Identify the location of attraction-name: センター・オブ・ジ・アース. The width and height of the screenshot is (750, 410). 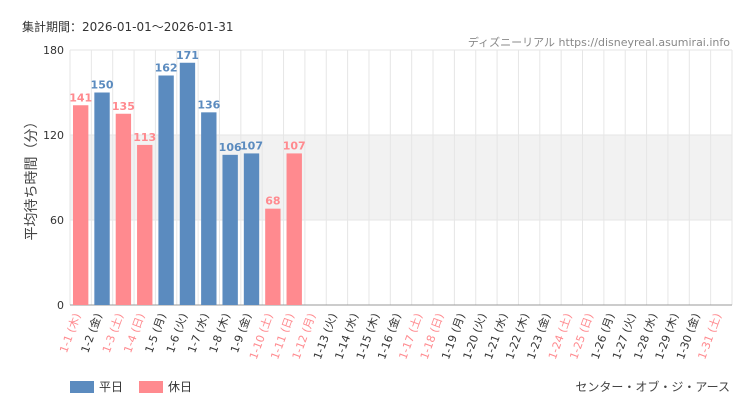
(652, 387).